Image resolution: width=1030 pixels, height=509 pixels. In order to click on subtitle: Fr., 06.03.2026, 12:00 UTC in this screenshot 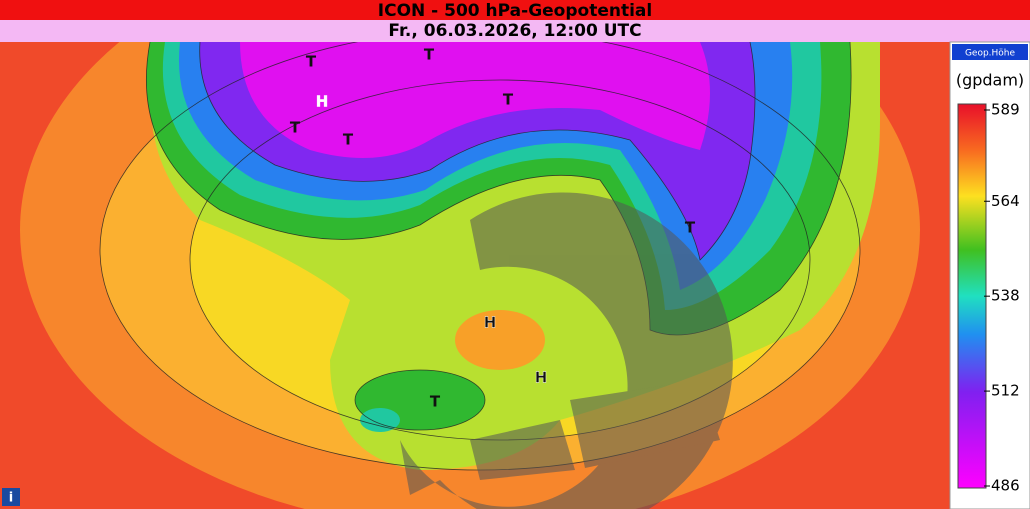, I will do `click(514, 31)`.